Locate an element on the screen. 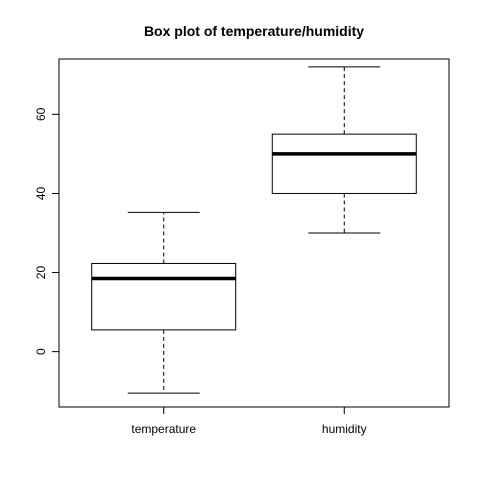 This screenshot has width=480, height=480. box-humidity is located at coordinates (344, 150).